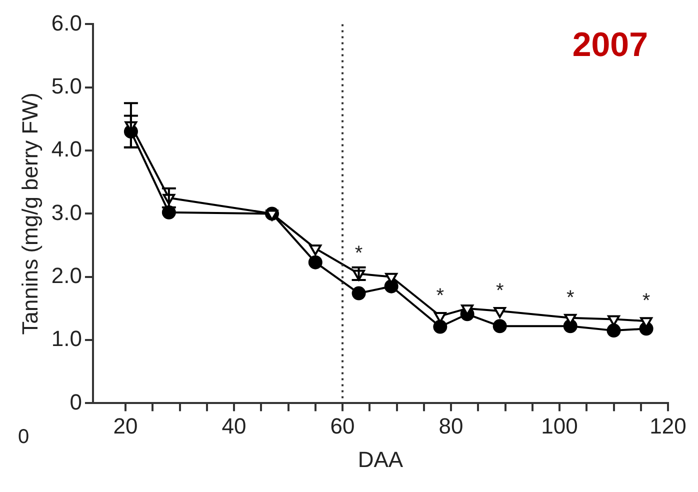 The height and width of the screenshot is (492, 698). What do you see at coordinates (668, 425) in the screenshot?
I see `x-tick-label: 120` at bounding box center [668, 425].